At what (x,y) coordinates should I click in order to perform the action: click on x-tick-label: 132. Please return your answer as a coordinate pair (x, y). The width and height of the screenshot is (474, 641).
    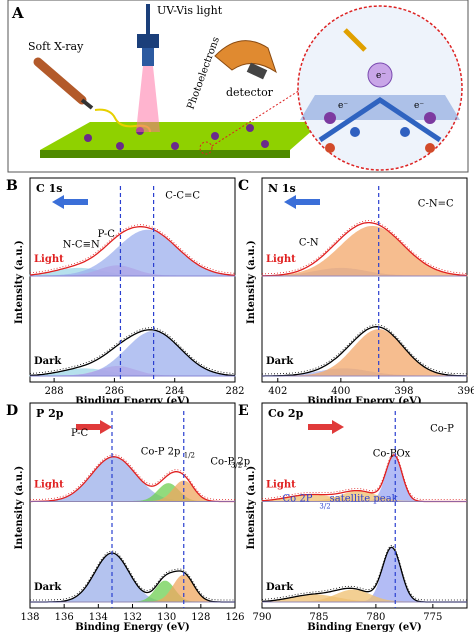
    Looking at the image, I should click on (132, 617).